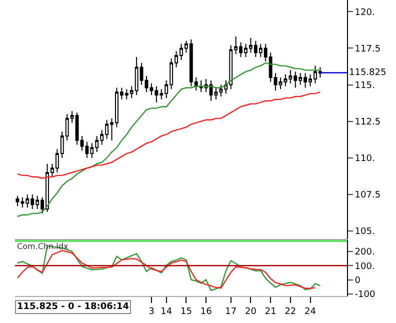 The image size is (396, 323). Describe the element at coordinates (365, 295) in the screenshot. I see `y-tick-label: -100` at that location.